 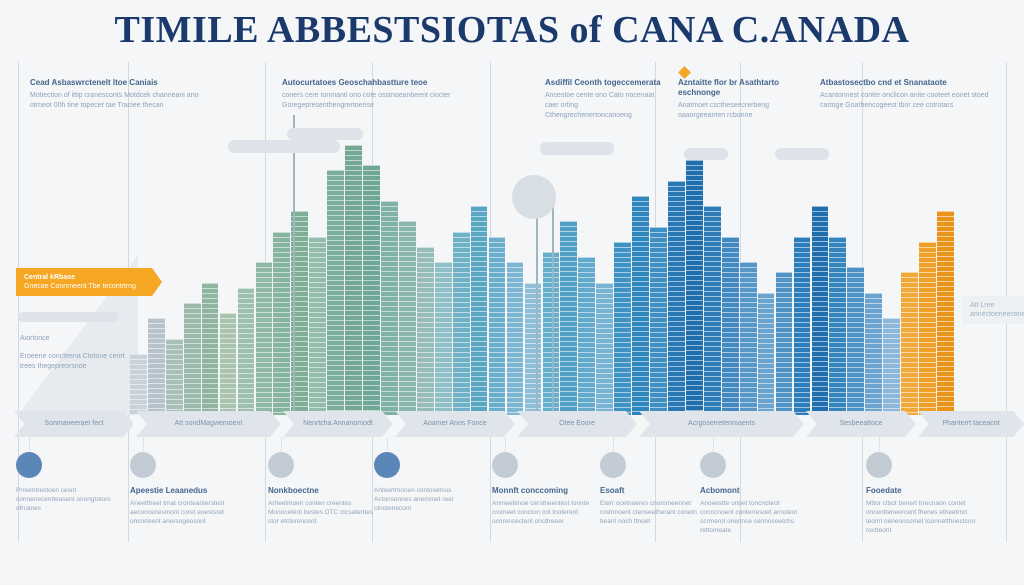 What do you see at coordinates (997, 310) in the screenshot?
I see `right-note-text: Att Lree annectoeneectine` at bounding box center [997, 310].